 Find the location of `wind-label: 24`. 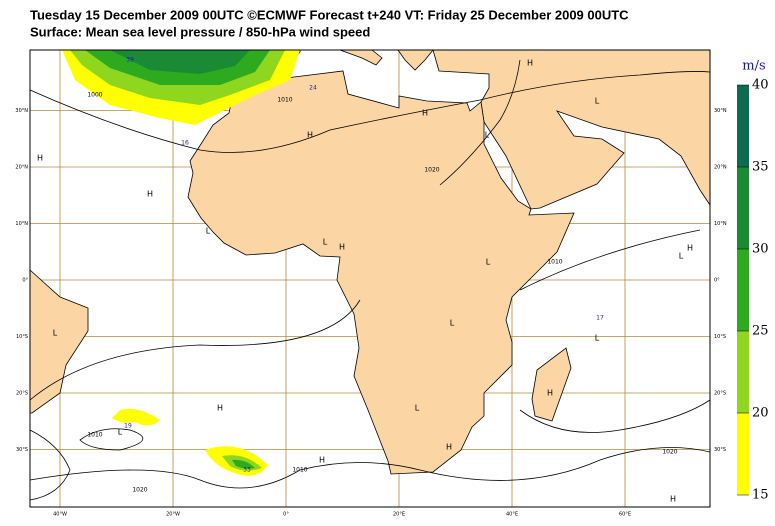

wind-label: 24 is located at coordinates (313, 88).